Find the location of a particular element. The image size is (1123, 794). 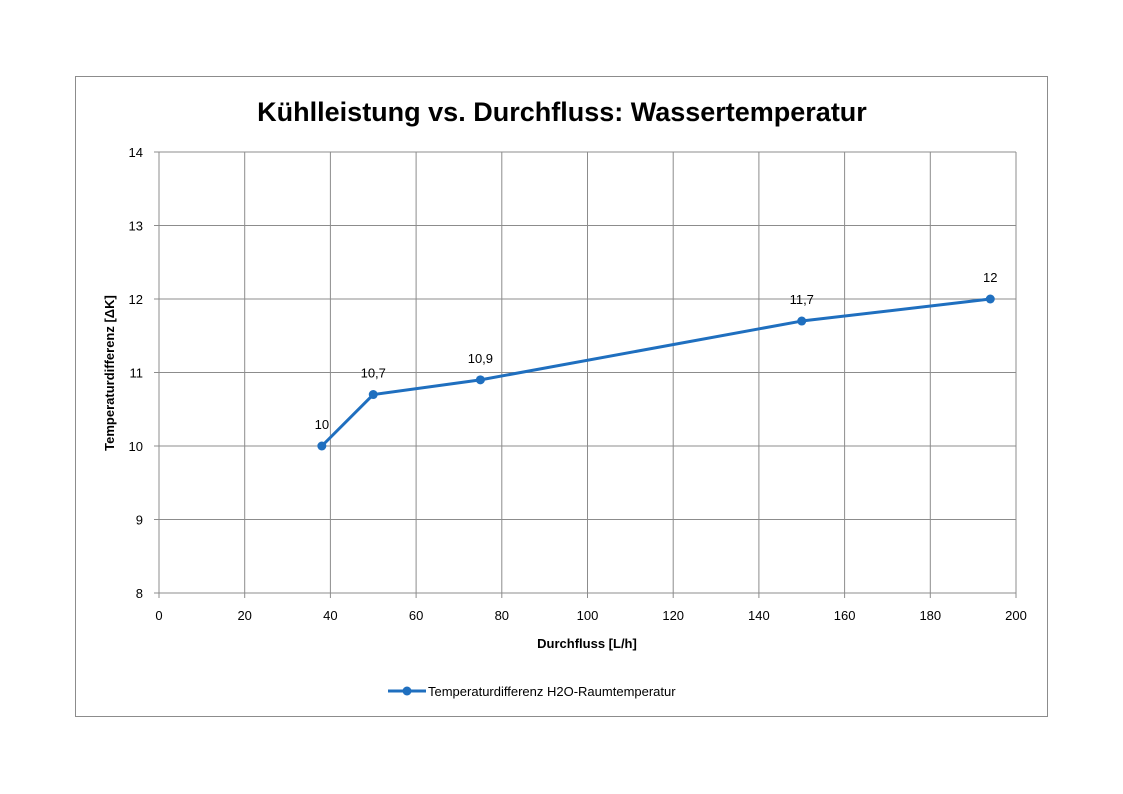

y-tick-label: 14 is located at coordinates (136, 152).